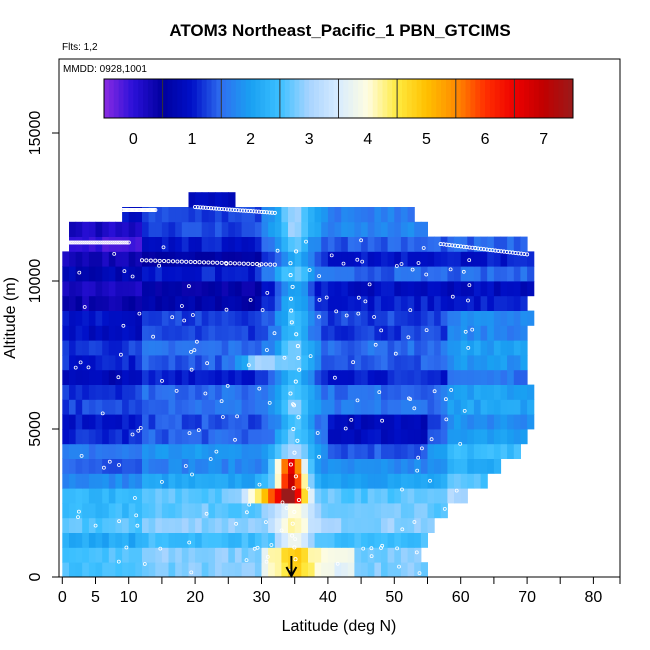 Image resolution: width=650 pixels, height=650 pixels. What do you see at coordinates (291, 572) in the screenshot?
I see `arrow-head` at bounding box center [291, 572].